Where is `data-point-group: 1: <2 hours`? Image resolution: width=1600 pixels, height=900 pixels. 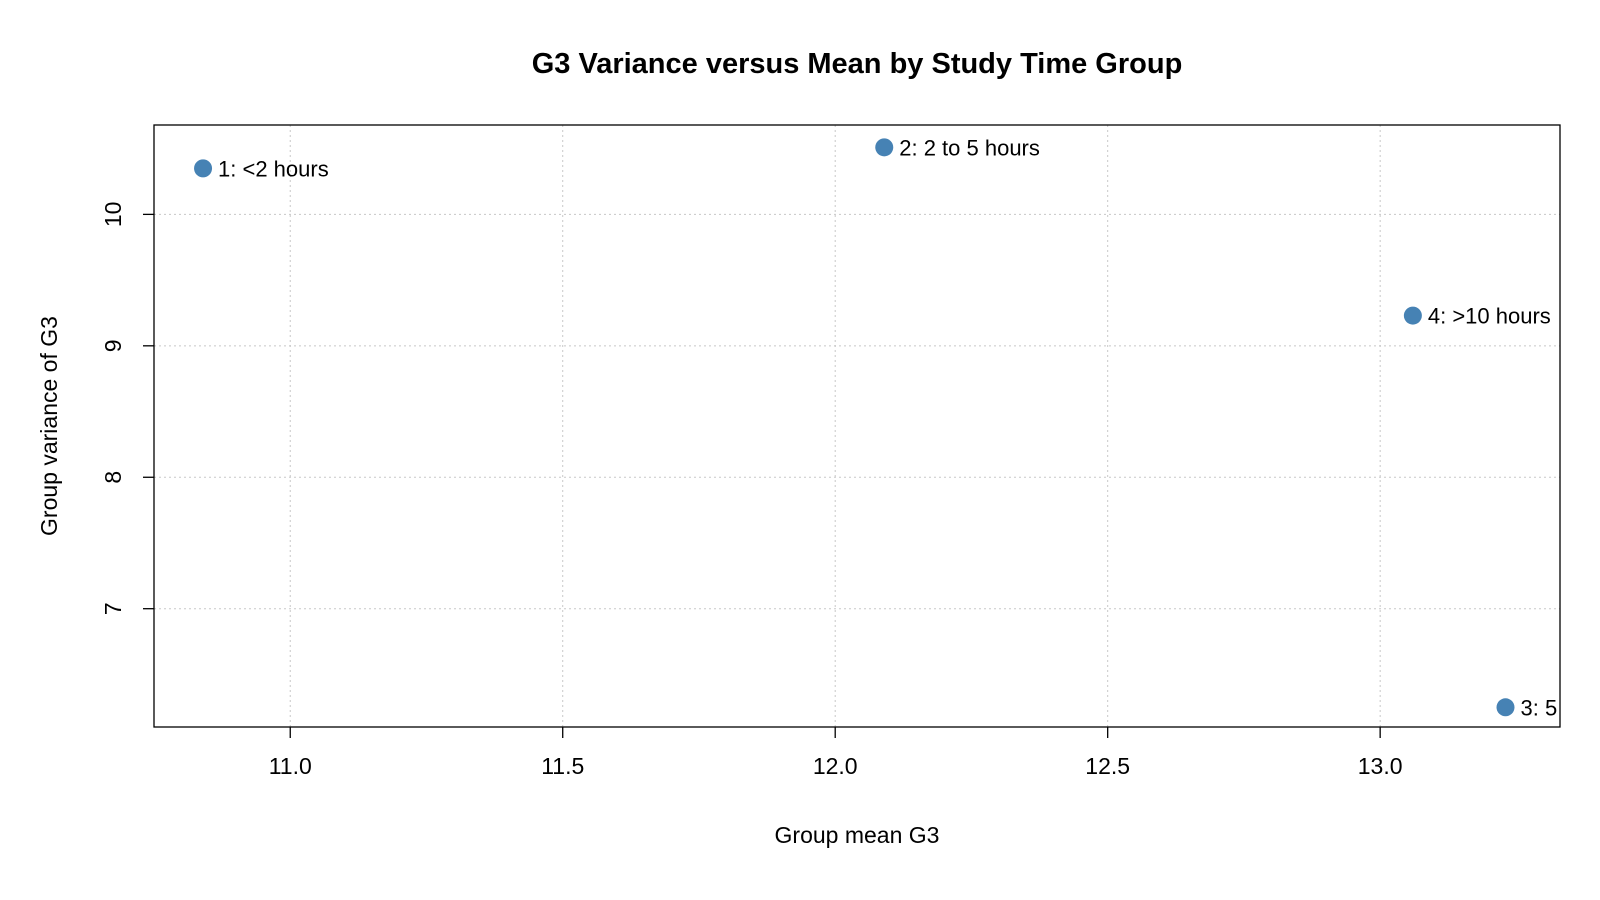 data-point-group: 1: <2 hours is located at coordinates (261, 168).